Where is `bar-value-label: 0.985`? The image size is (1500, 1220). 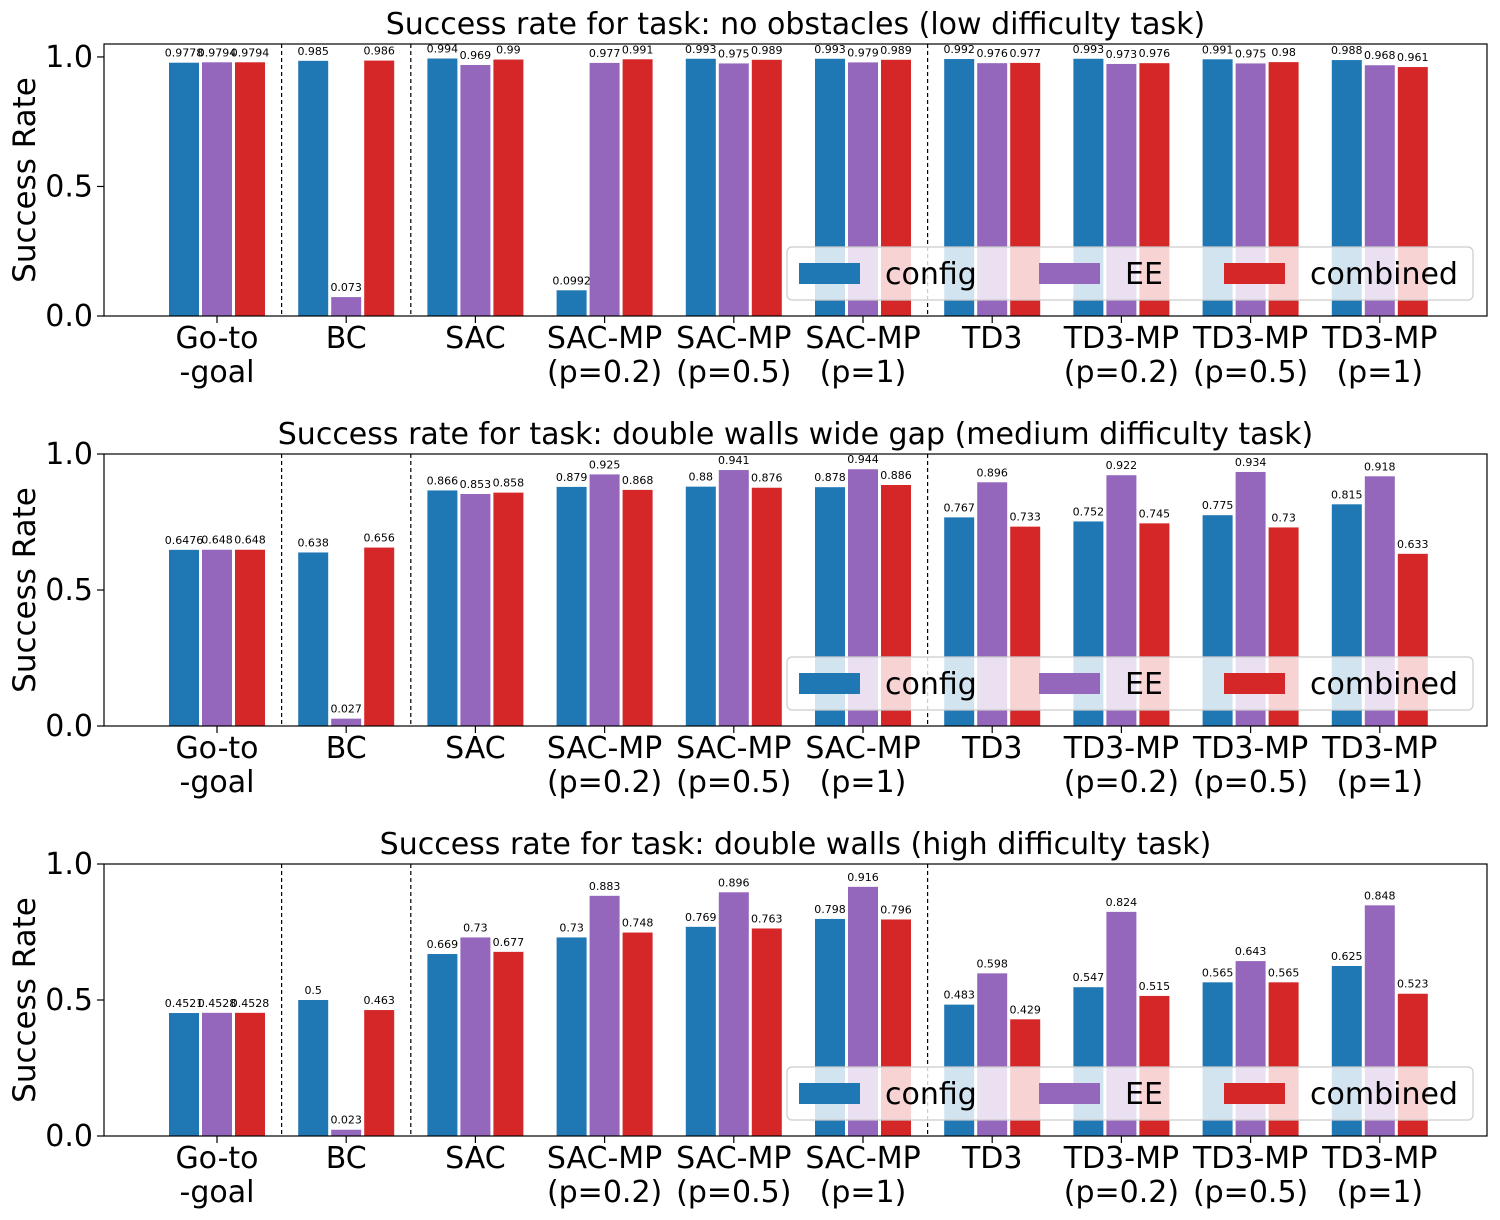 bar-value-label: 0.985 is located at coordinates (313, 51).